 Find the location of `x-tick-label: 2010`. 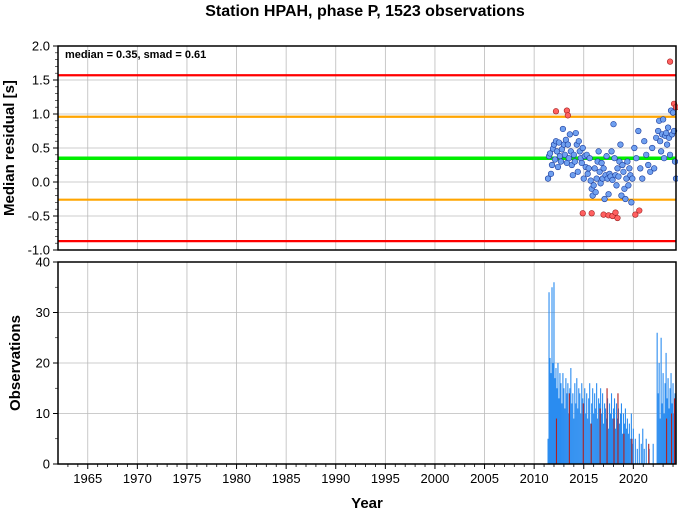

x-tick-label: 2010 is located at coordinates (534, 478).